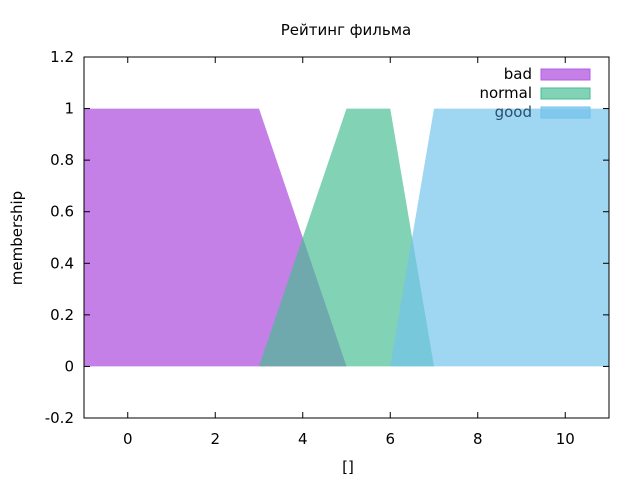 This screenshot has width=640, height=480. Describe the element at coordinates (128, 439) in the screenshot. I see `x-tick-label: 0` at that location.